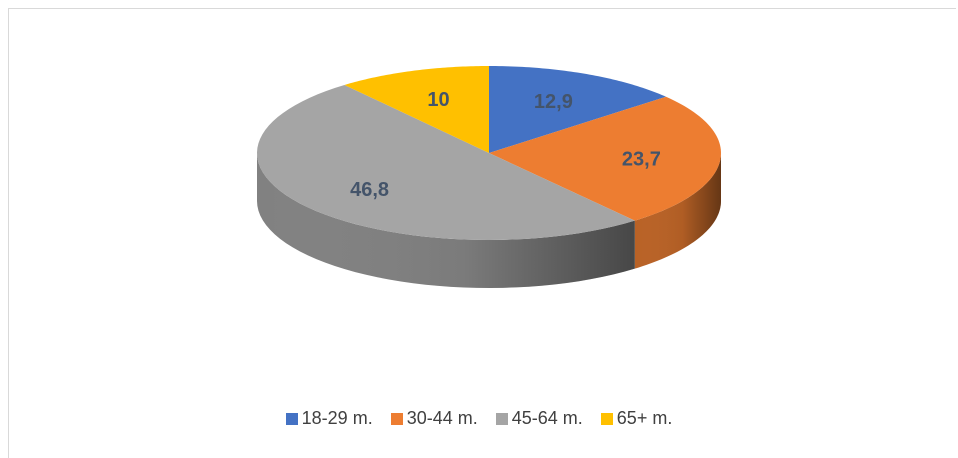 The width and height of the screenshot is (958, 458). What do you see at coordinates (641, 159) in the screenshot?
I see `data-label-30-44-m: 23,7` at bounding box center [641, 159].